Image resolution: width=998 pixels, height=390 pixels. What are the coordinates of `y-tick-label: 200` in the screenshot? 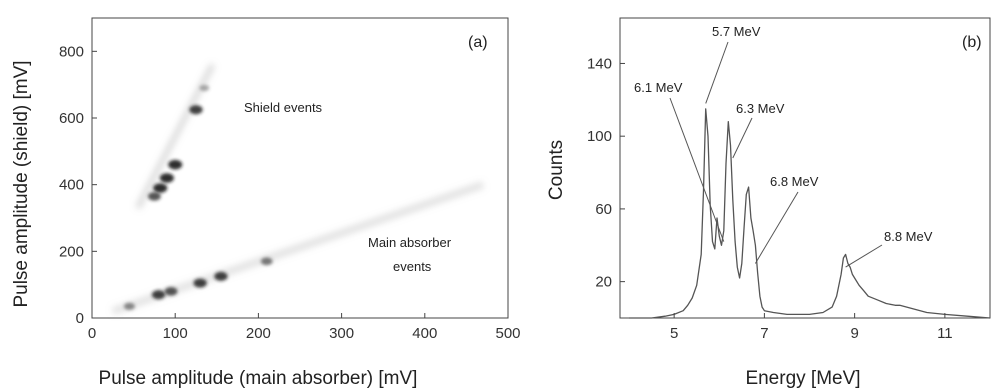 It's located at (71, 251).